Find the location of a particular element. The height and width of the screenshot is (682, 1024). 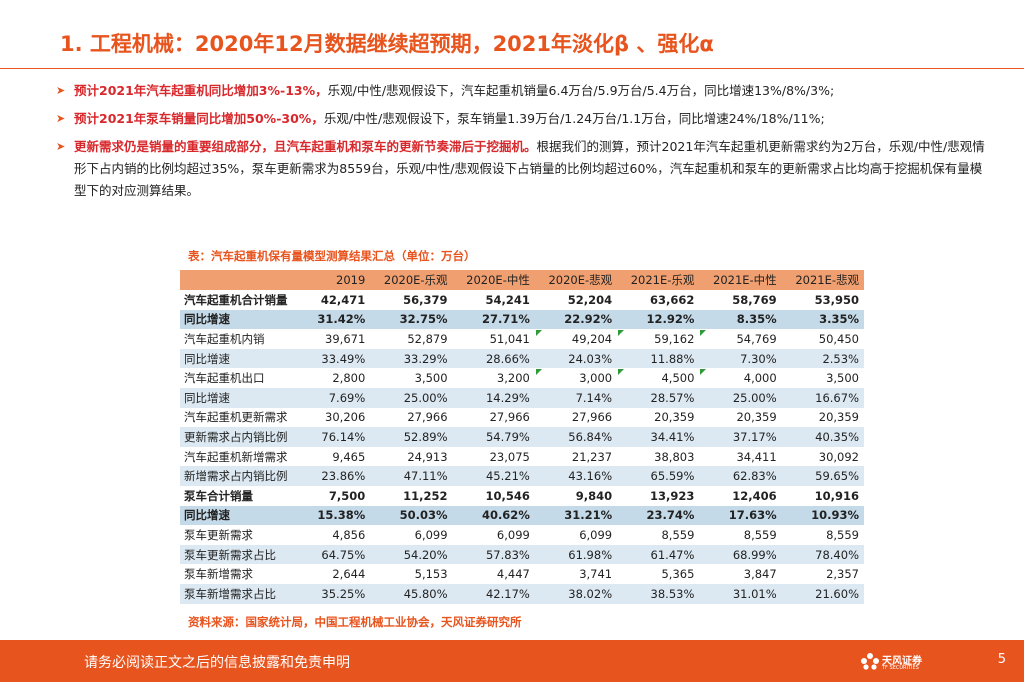

table-cell: 30,206 is located at coordinates (338, 417).